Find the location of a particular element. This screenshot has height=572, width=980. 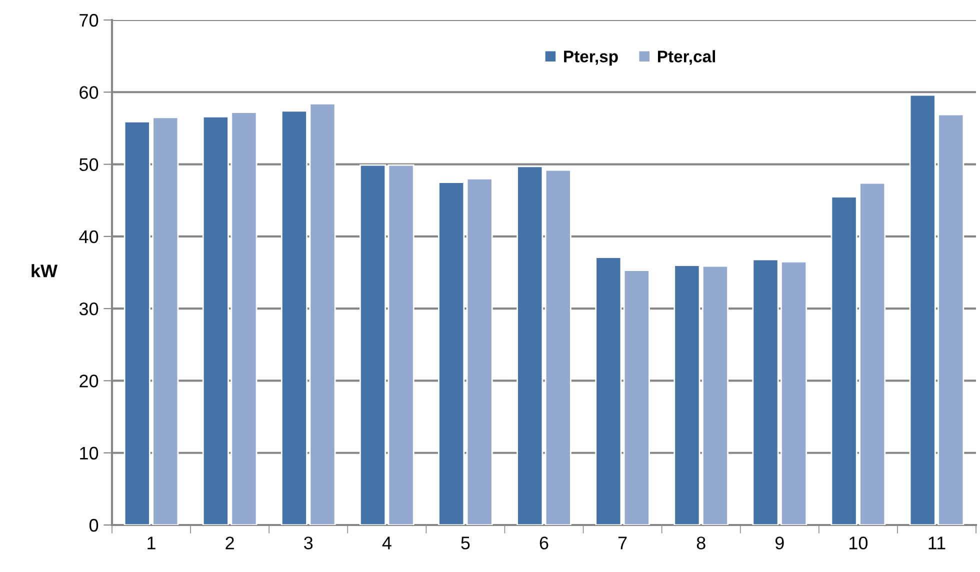

x-tick-label: 9 is located at coordinates (779, 543).